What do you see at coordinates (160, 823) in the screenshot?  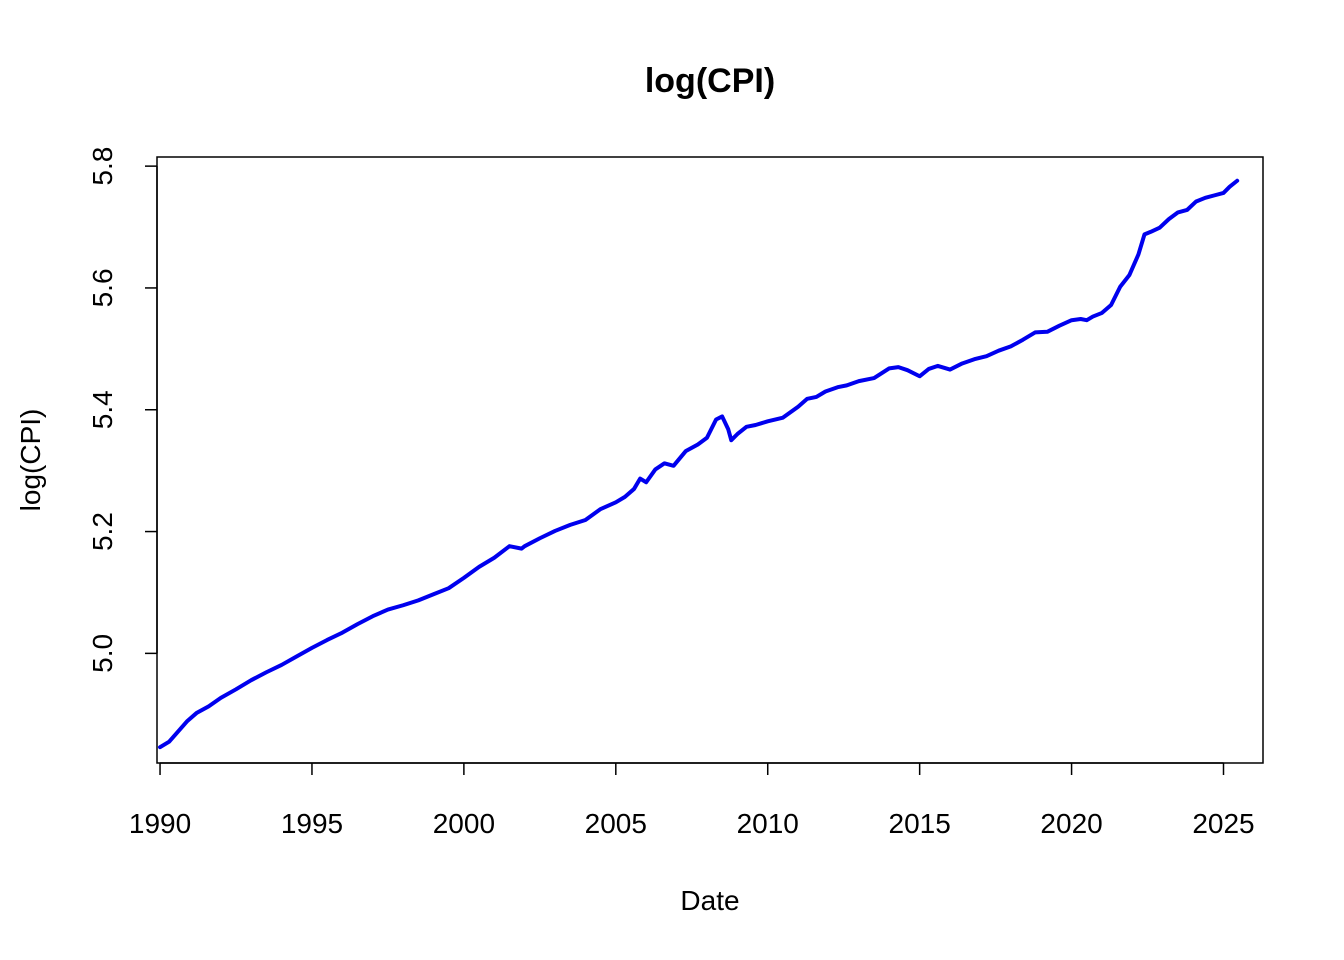 I see `x-tick-label: 1990` at bounding box center [160, 823].